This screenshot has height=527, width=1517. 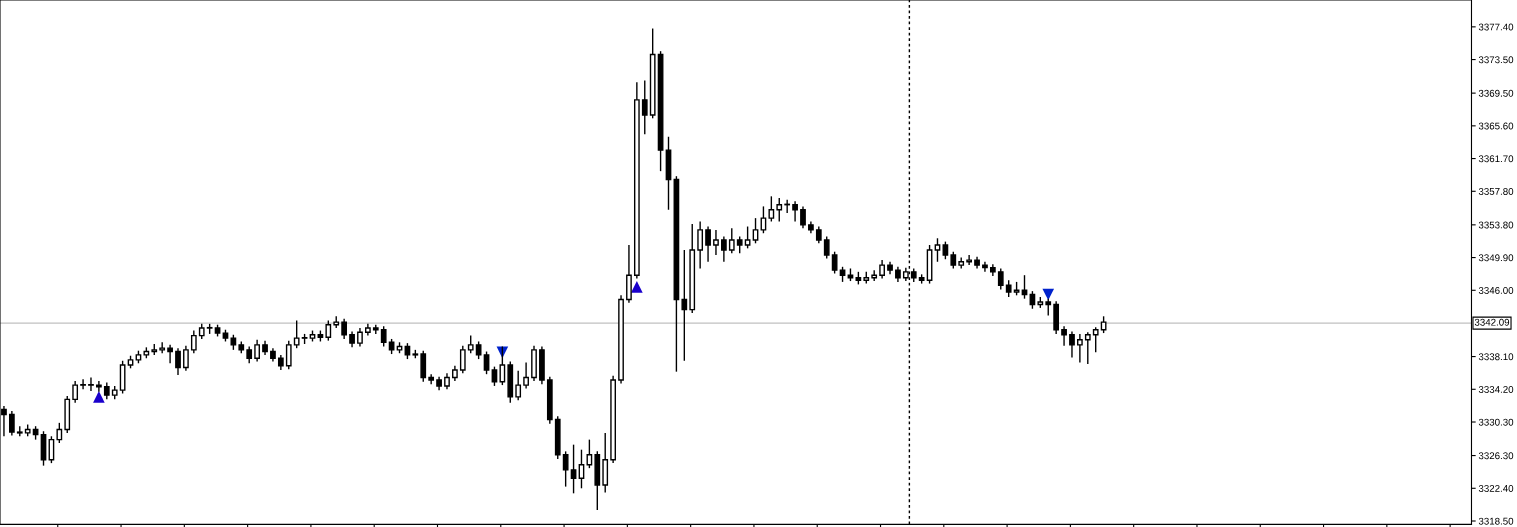 I want to click on y-tick-label: 3318.50, so click(x=1496, y=521).